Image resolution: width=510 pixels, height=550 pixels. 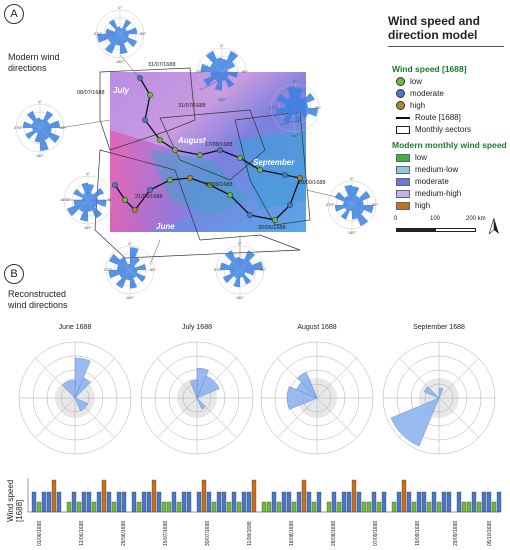 I want to click on legend-wind-moderate-label: moderate, so click(x=427, y=93).